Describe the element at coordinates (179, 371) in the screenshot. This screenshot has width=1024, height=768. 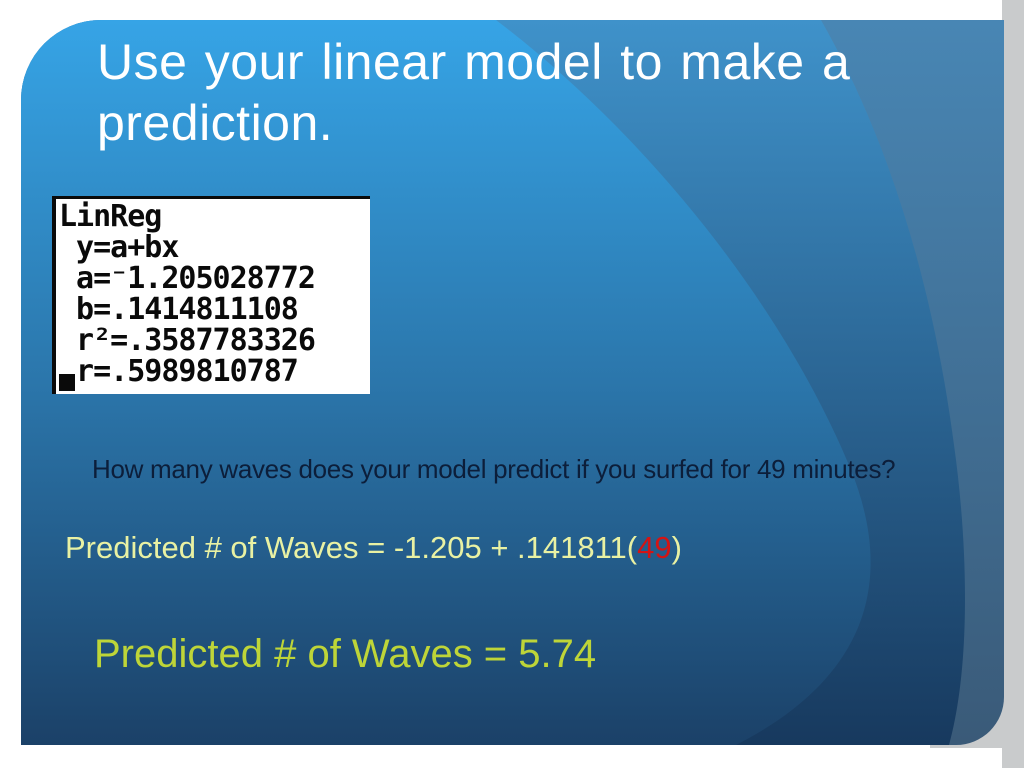
I see `calculator-line: r=.5989810787` at that location.